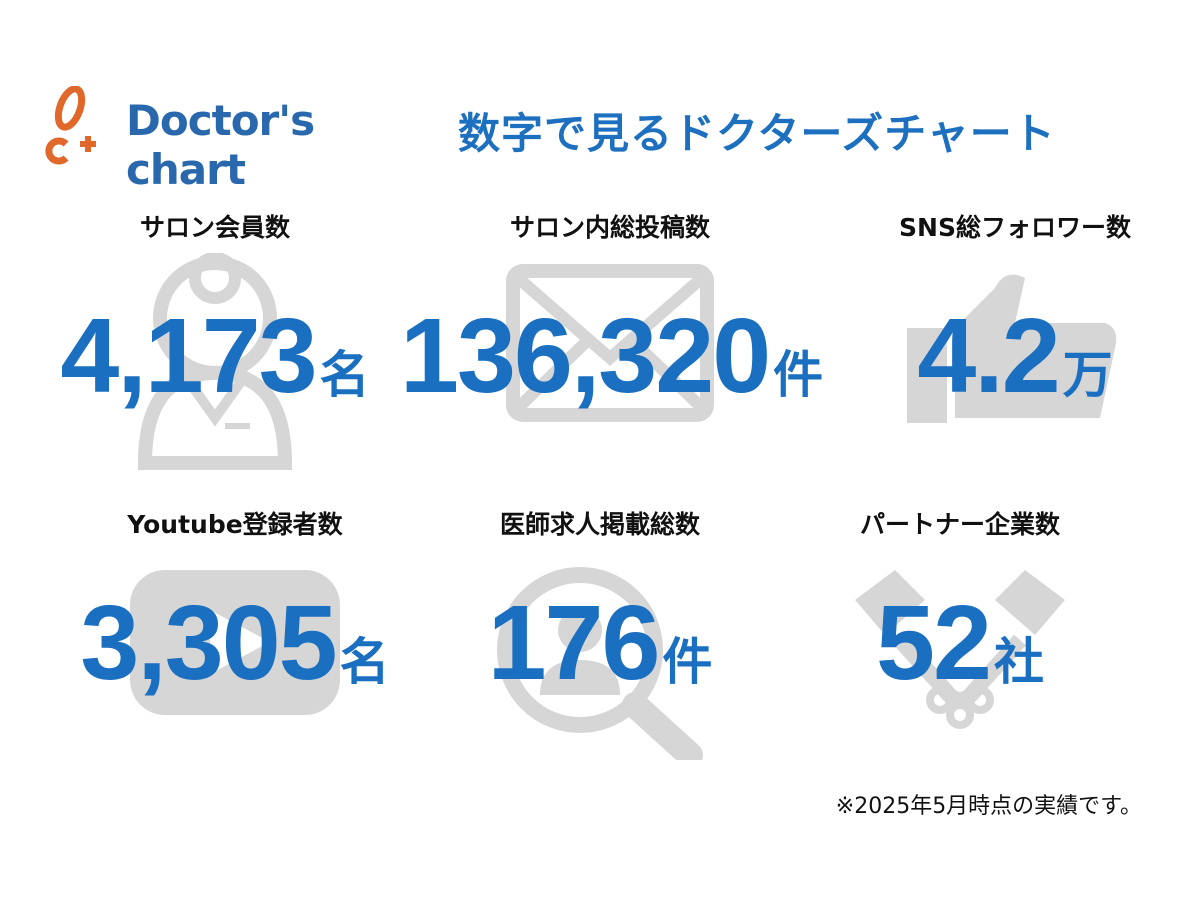 The height and width of the screenshot is (900, 1200). Describe the element at coordinates (757, 133) in the screenshot. I see `page-title: 数字で見るドクターズチャート` at that location.